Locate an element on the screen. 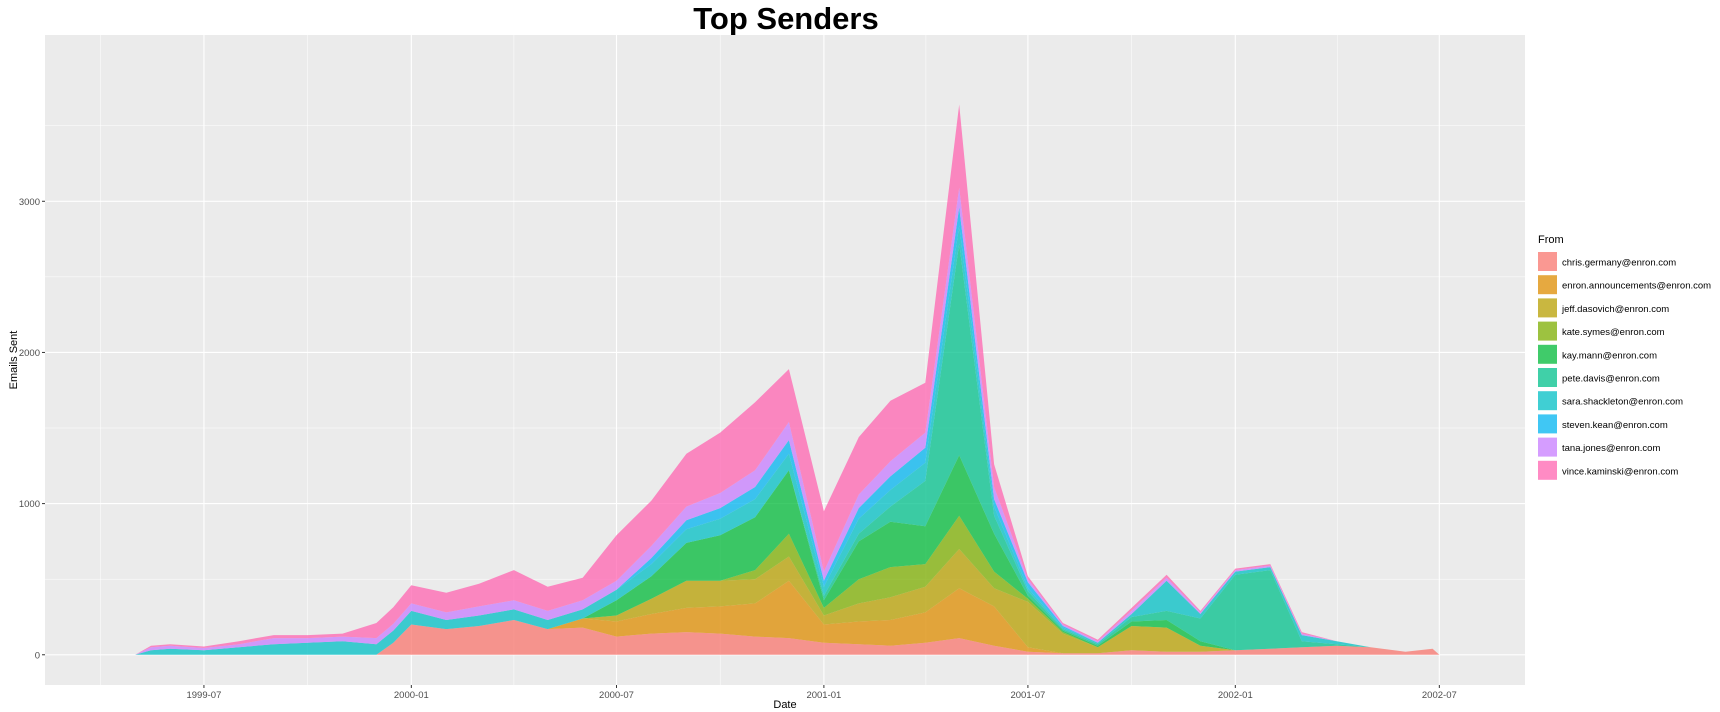 The image size is (1720, 712). x-tick-label: 2002-01 is located at coordinates (1235, 695).